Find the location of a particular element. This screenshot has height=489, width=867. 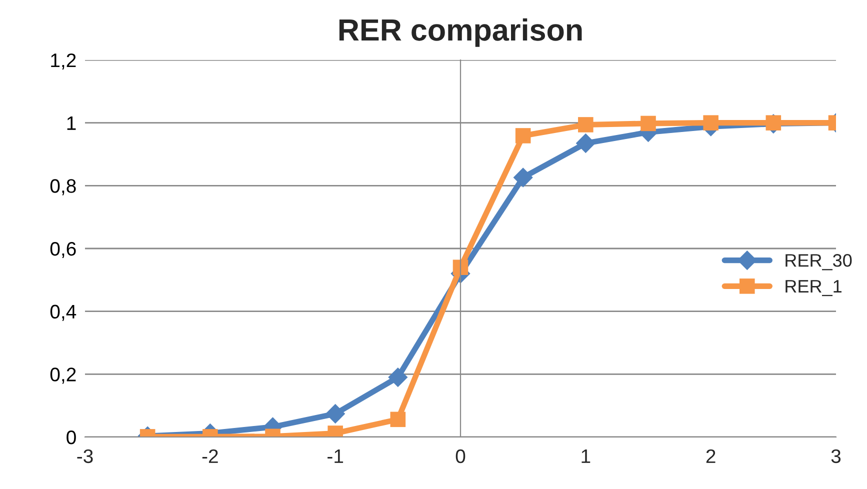

y-tick-label: 0,6 is located at coordinates (63, 250).